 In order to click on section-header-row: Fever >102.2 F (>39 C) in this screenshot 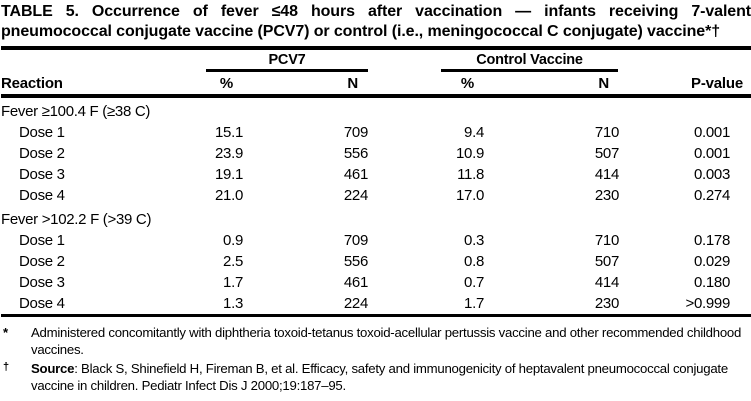, I will do `click(376, 218)`.